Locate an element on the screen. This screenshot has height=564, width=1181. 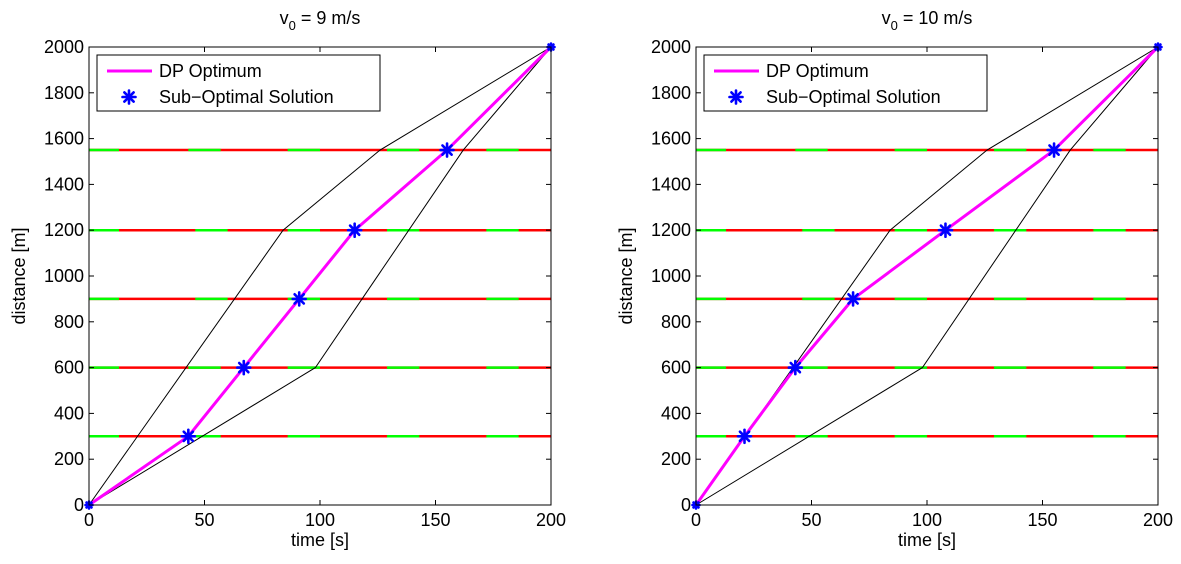
chart-title: v0 = 10 m/s is located at coordinates (927, 20).